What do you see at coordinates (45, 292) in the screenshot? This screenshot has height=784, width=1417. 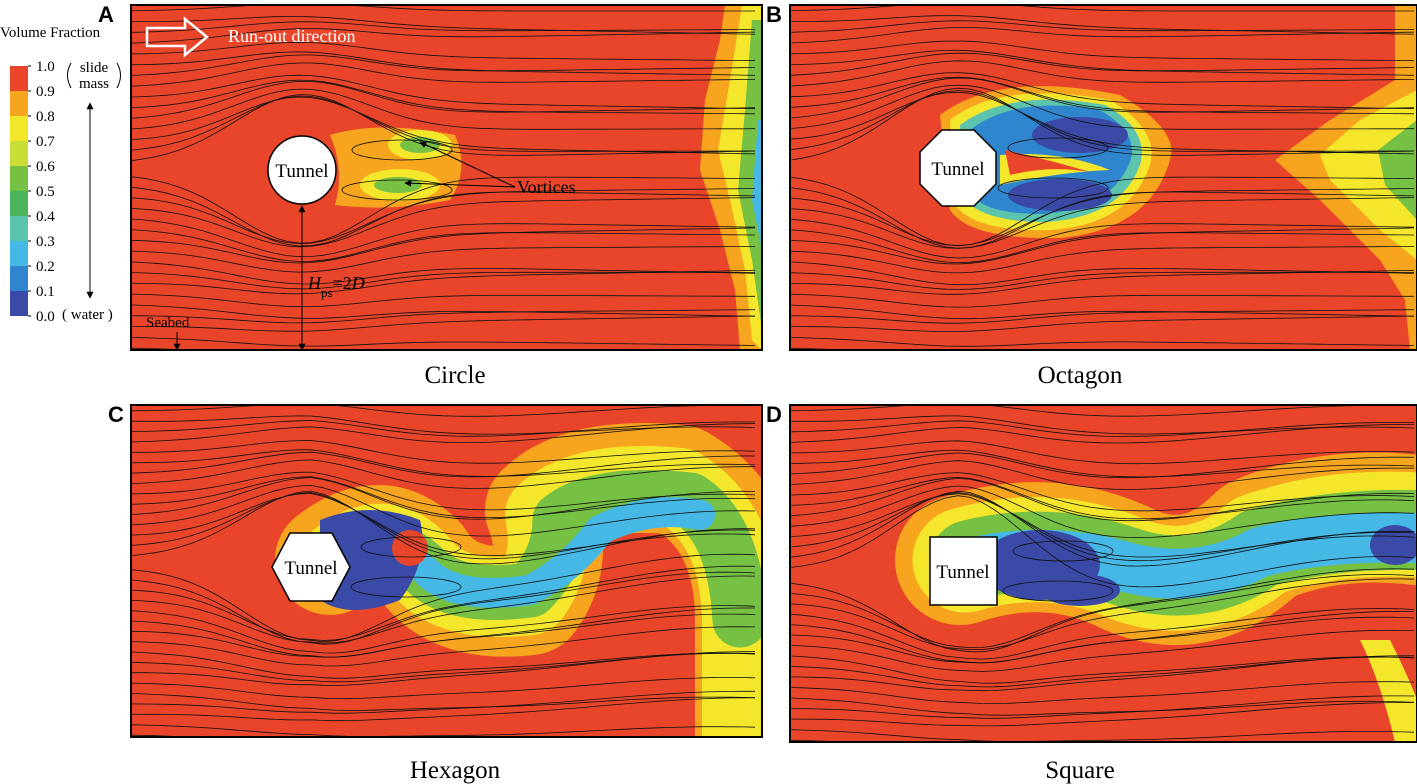 I see `colorbar-tick-label: 0.1` at bounding box center [45, 292].